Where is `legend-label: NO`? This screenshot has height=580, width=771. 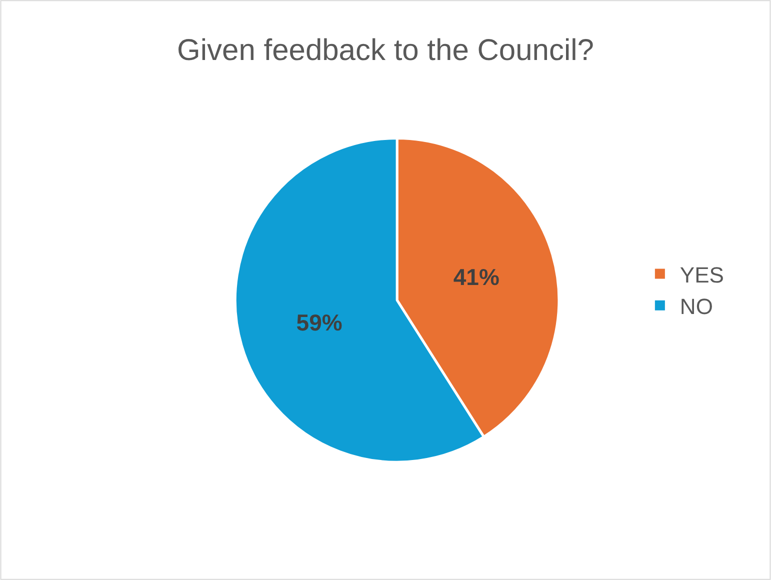
legend-label: NO is located at coordinates (696, 306).